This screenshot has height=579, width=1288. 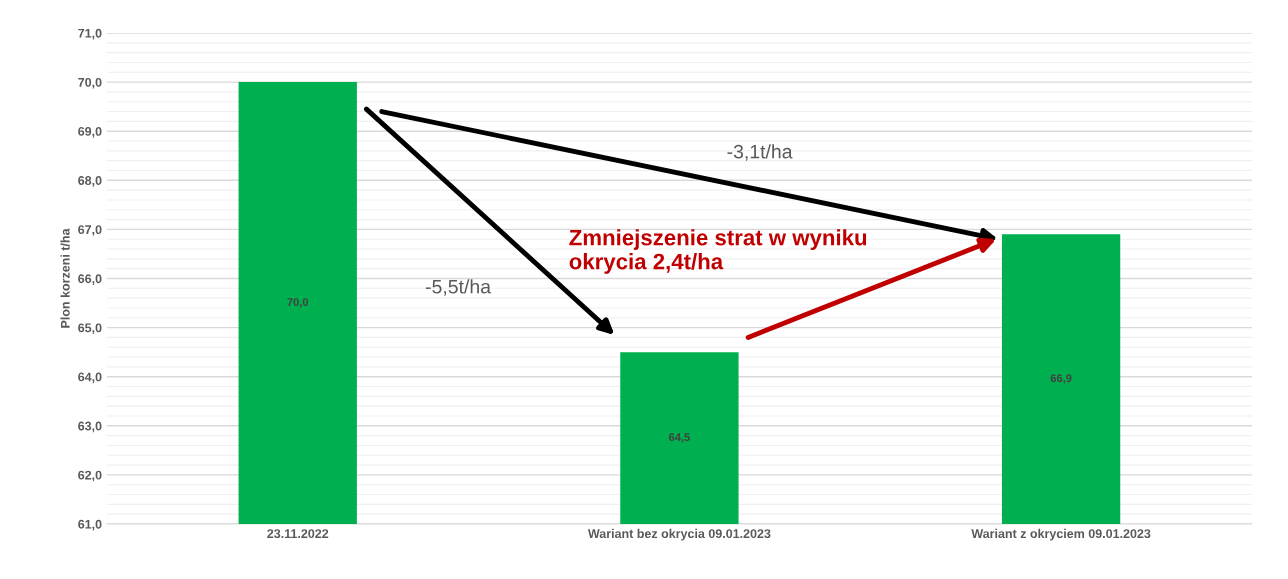 I want to click on data-label: 64,5, so click(x=679, y=438).